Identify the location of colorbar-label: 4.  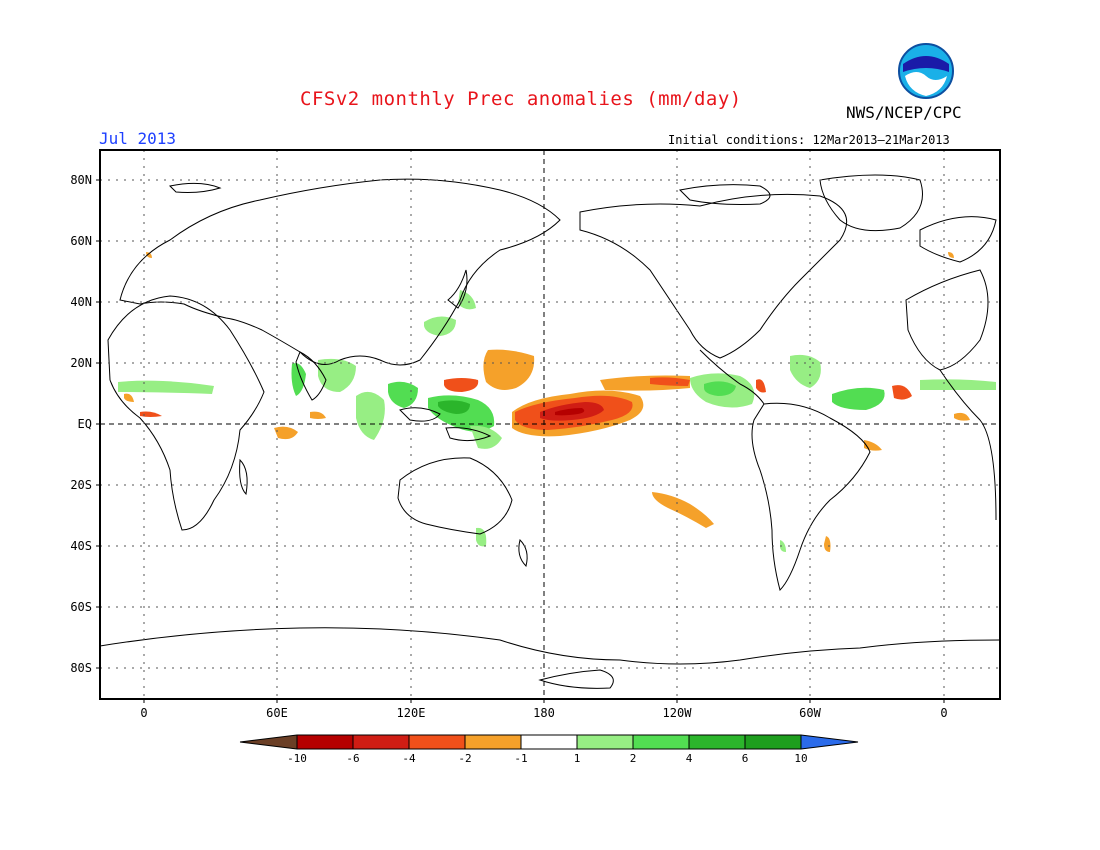
(689, 758).